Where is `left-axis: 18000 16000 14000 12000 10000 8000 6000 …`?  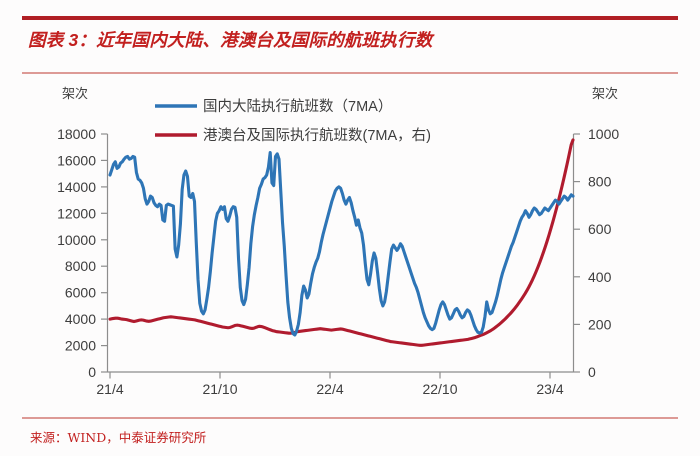 left-axis: 18000 16000 14000 12000 10000 8000 6000 … is located at coordinates (83, 253).